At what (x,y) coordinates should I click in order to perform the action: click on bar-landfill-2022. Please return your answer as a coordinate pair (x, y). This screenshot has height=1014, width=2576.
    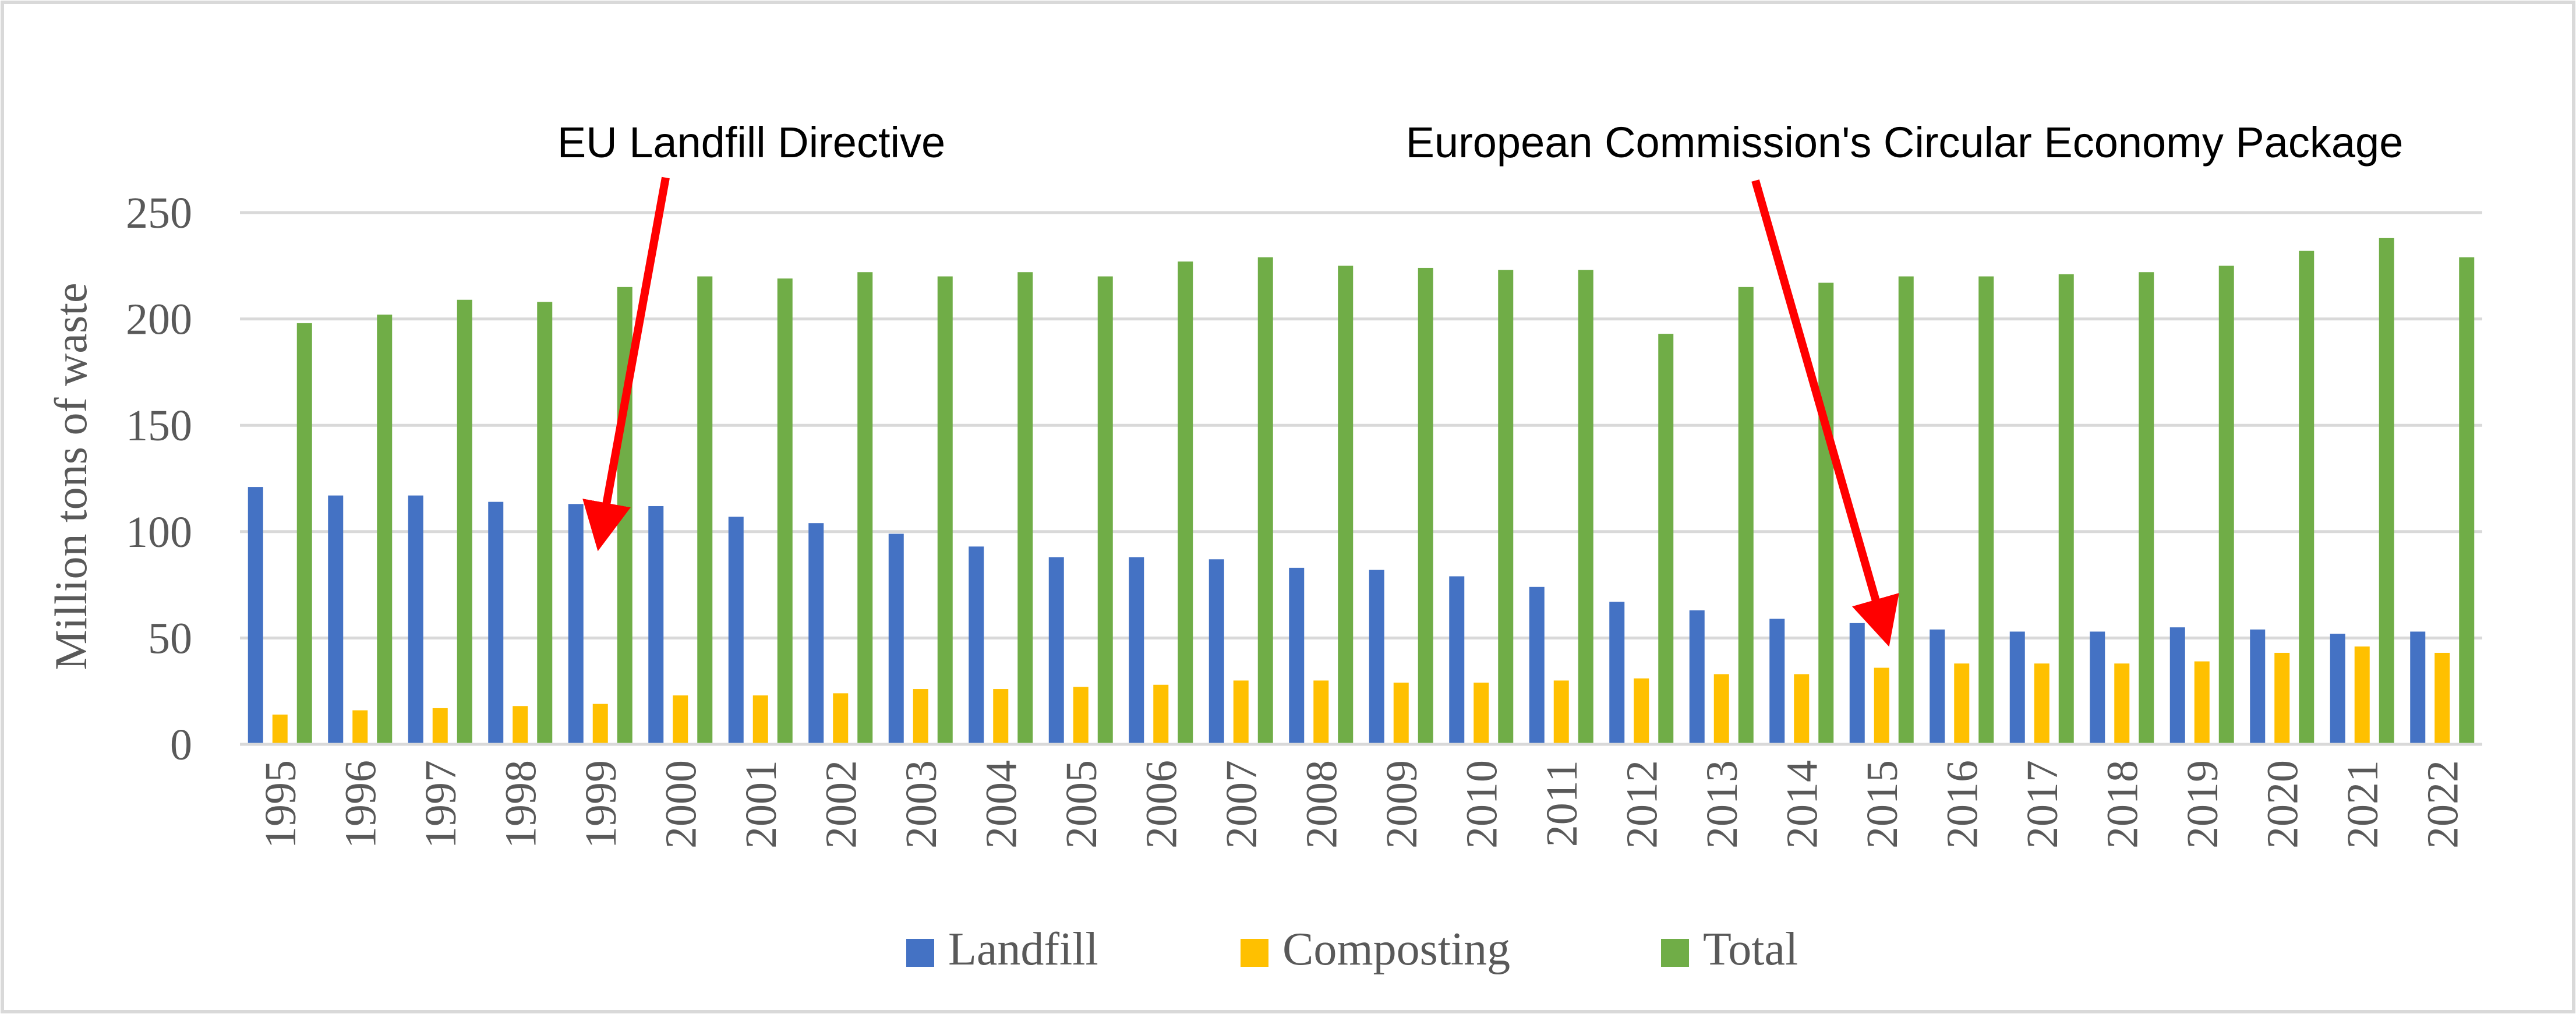
    Looking at the image, I should click on (2418, 687).